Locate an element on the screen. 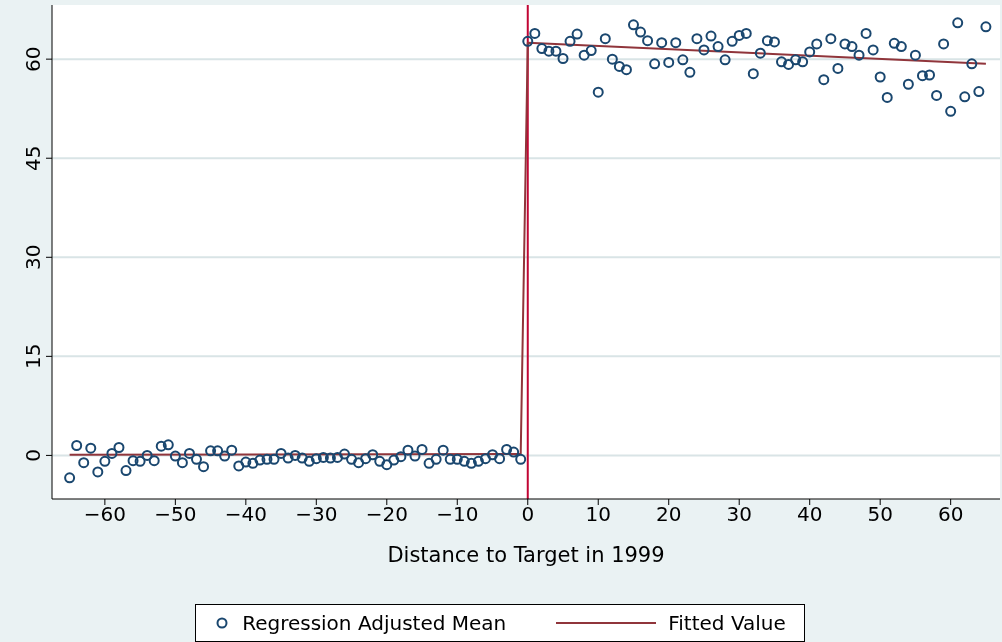 The height and width of the screenshot is (642, 1002). y-tick-label: 15 is located at coordinates (33, 356).